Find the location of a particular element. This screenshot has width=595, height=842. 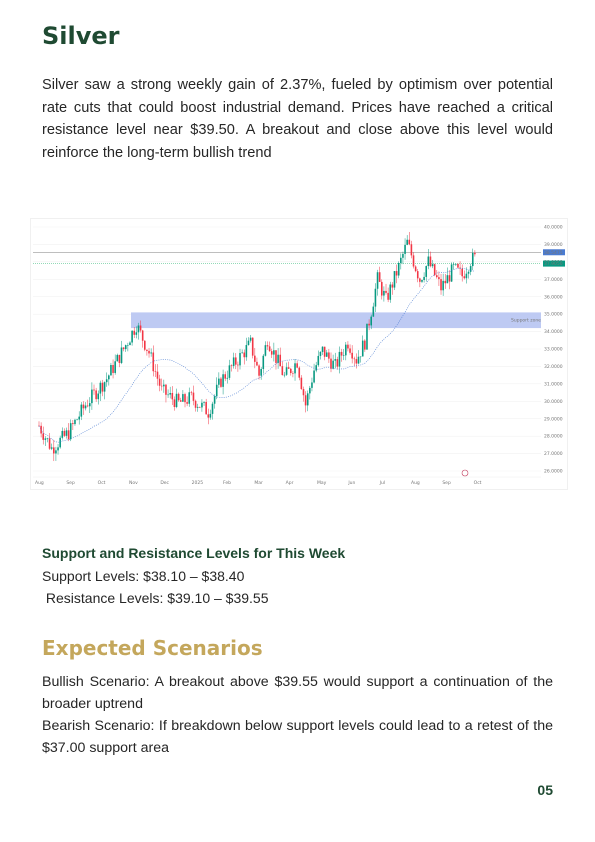

x-tick-label: Jul is located at coordinates (382, 483).